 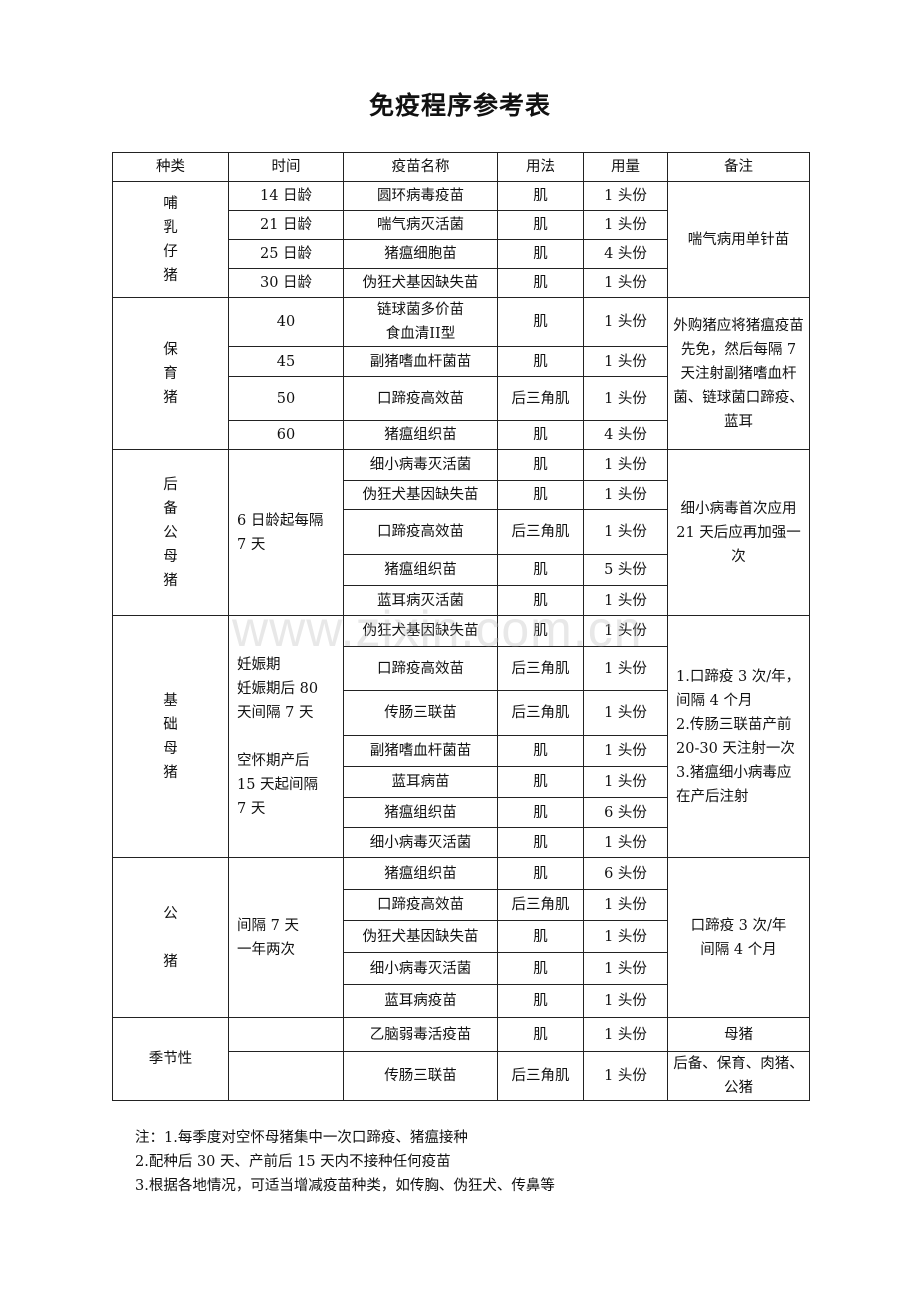 I want to click on note-cell: 细小病毒首次应用 21 天后应再加强一次, so click(x=738, y=532).